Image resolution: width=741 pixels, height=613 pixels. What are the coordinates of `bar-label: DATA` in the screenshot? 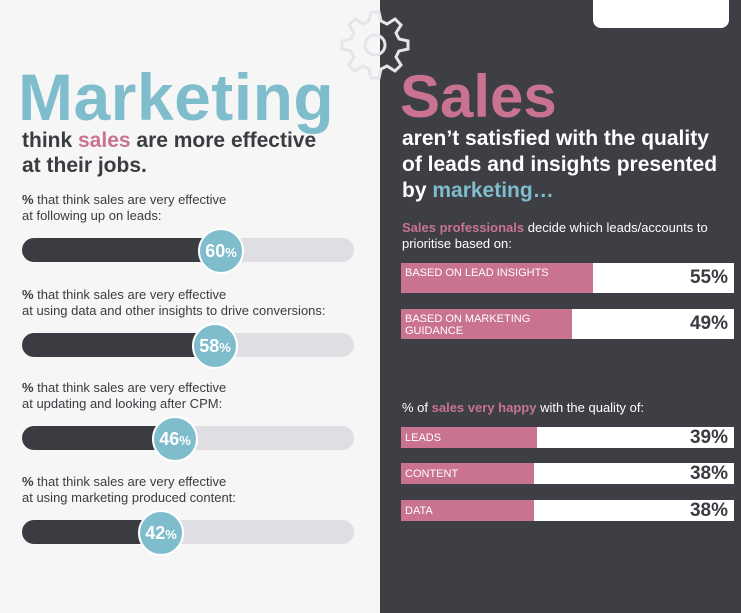 It's located at (419, 511).